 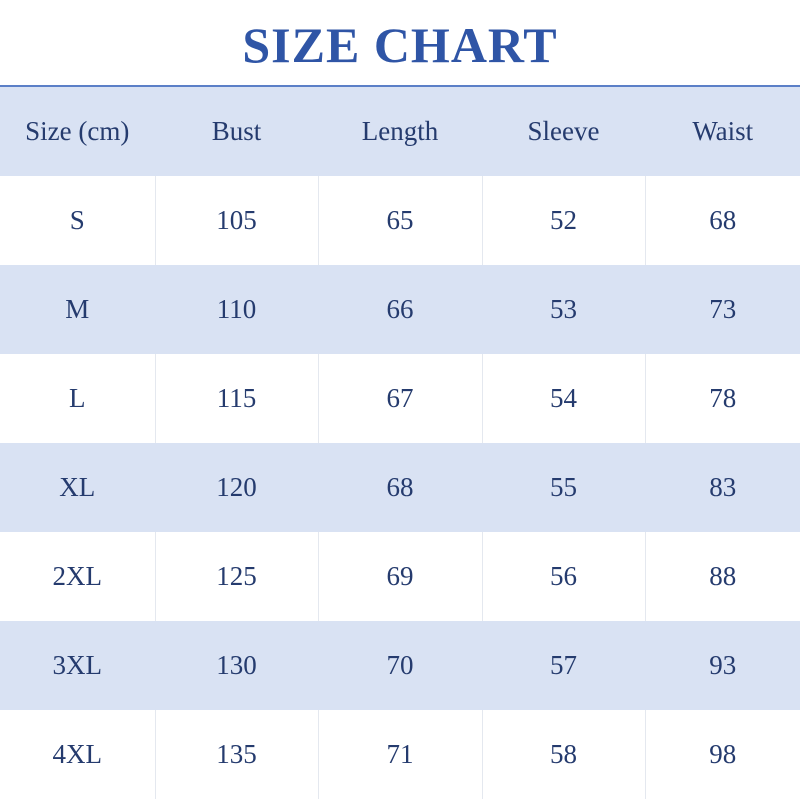 I want to click on measurement-cell: 98, so click(x=722, y=754).